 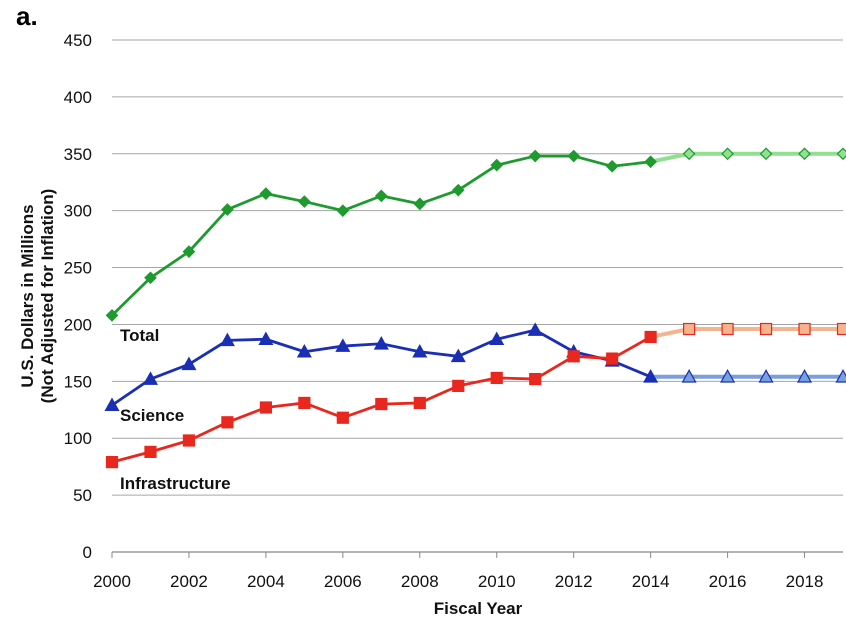 What do you see at coordinates (475, 367) in the screenshot?
I see `series-science` at bounding box center [475, 367].